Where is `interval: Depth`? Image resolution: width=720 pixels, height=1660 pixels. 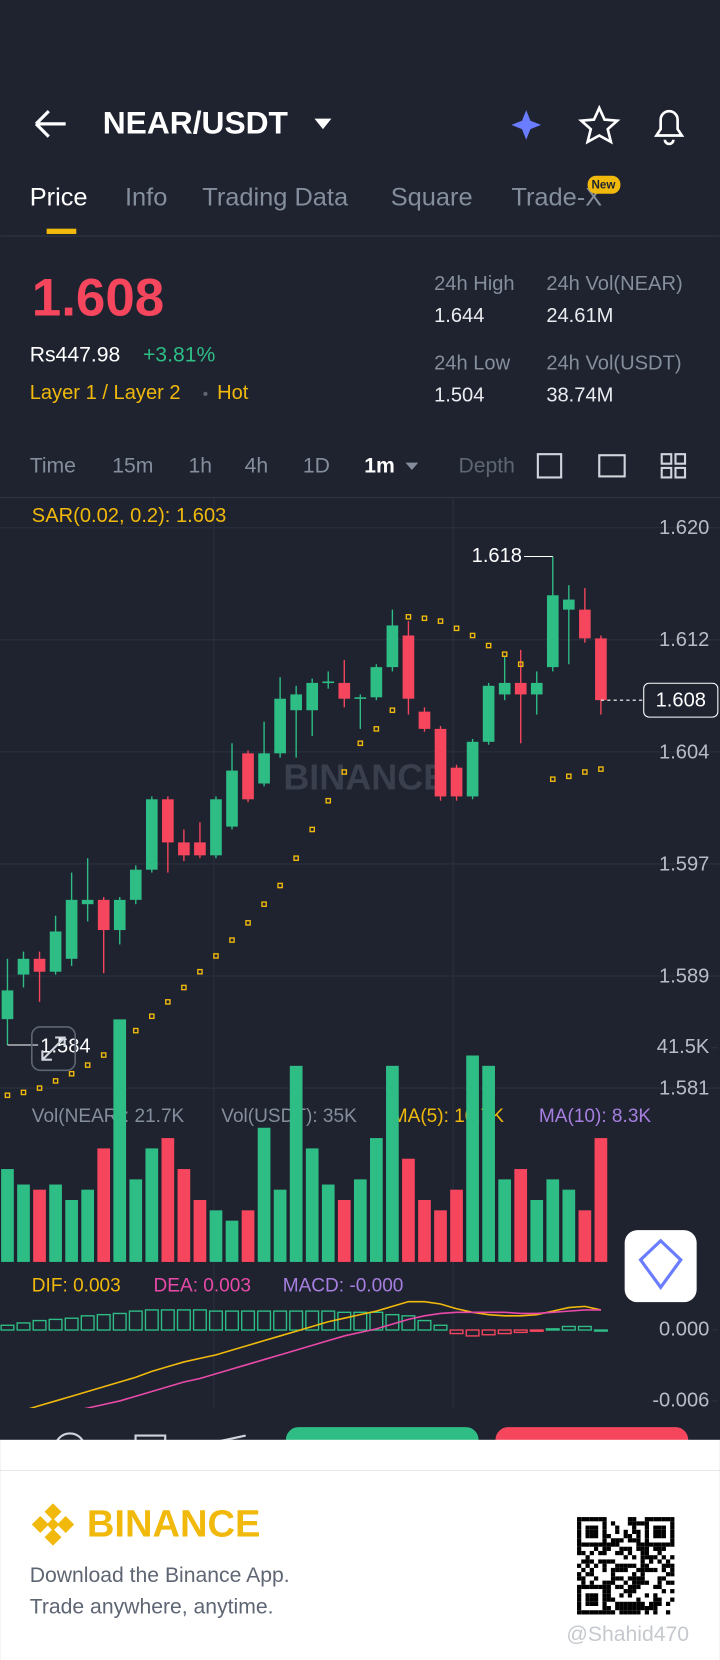 interval: Depth is located at coordinates (486, 465).